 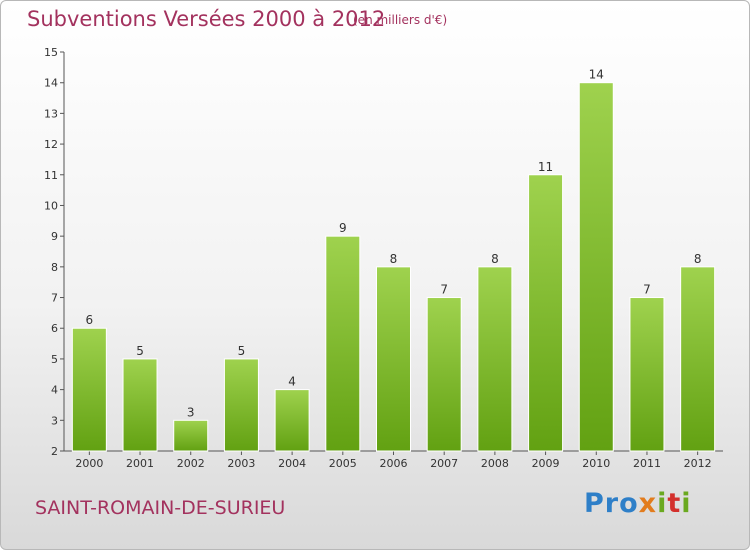 I want to click on x-tick-label-2006: 2006, so click(x=394, y=463).